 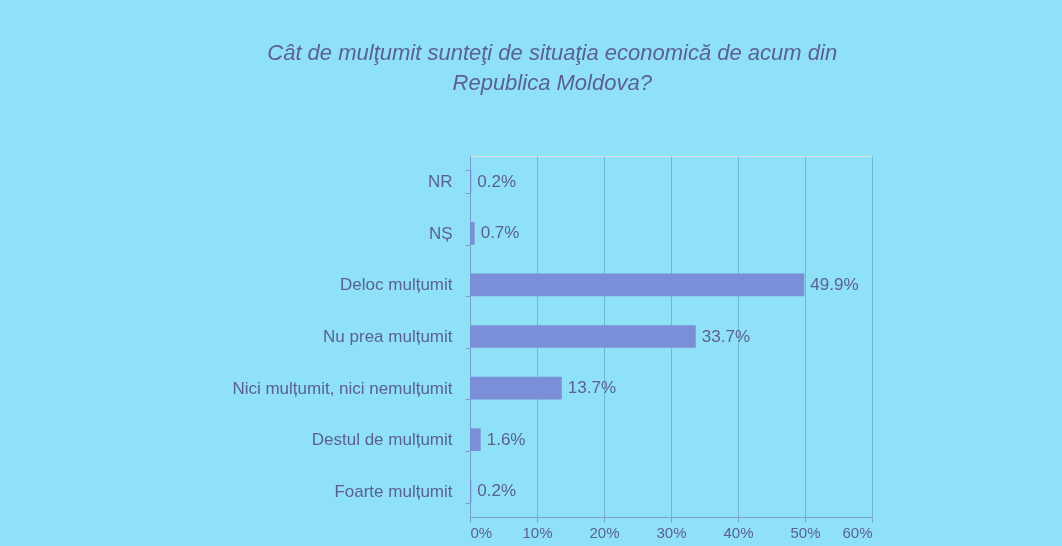 What do you see at coordinates (834, 284) in the screenshot?
I see `data-label: 49.9%` at bounding box center [834, 284].